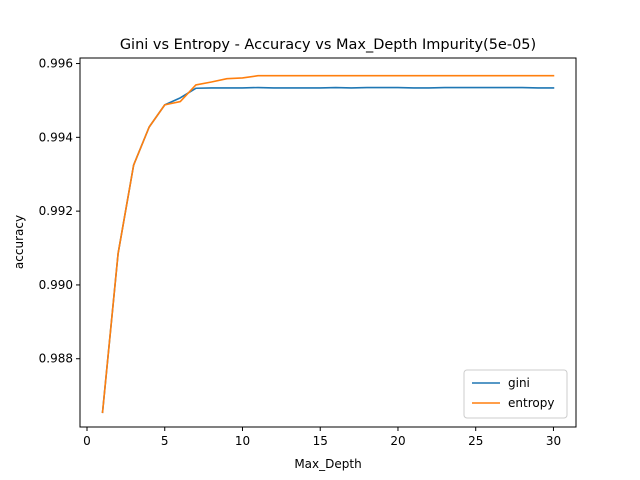  What do you see at coordinates (56, 211) in the screenshot?
I see `y-tick-label: 0.992` at bounding box center [56, 211].